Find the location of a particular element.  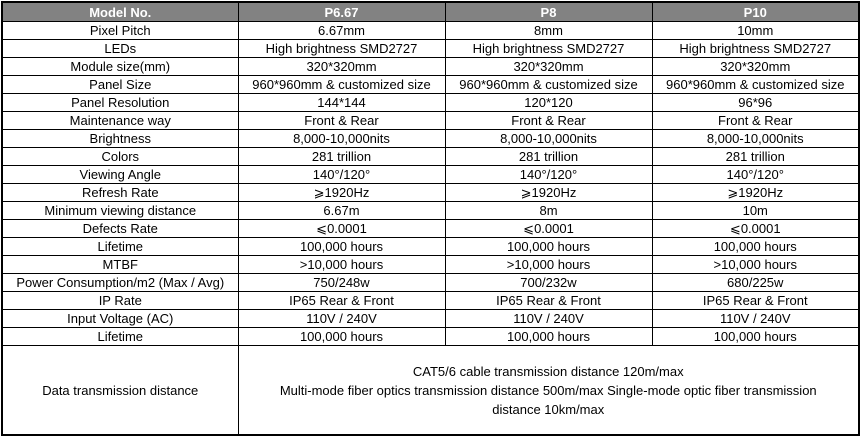

spec-row-label: Colors is located at coordinates (120, 156).